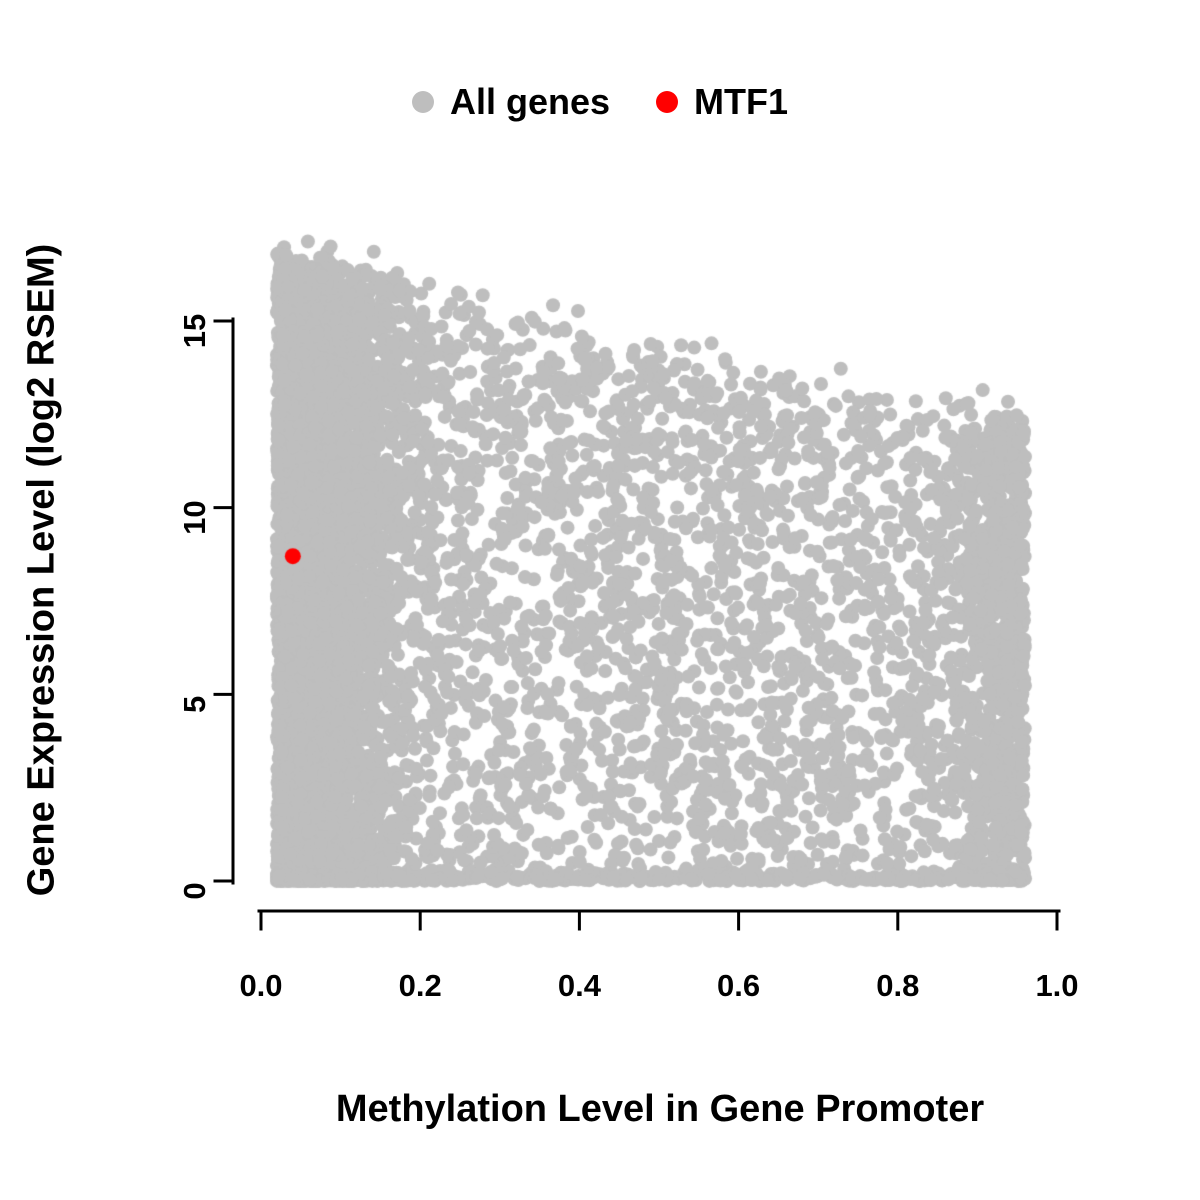 This screenshot has width=1200, height=1200. What do you see at coordinates (41, 570) in the screenshot?
I see `y-axis-title: Gene Expression Level (log2 RSEM)` at bounding box center [41, 570].